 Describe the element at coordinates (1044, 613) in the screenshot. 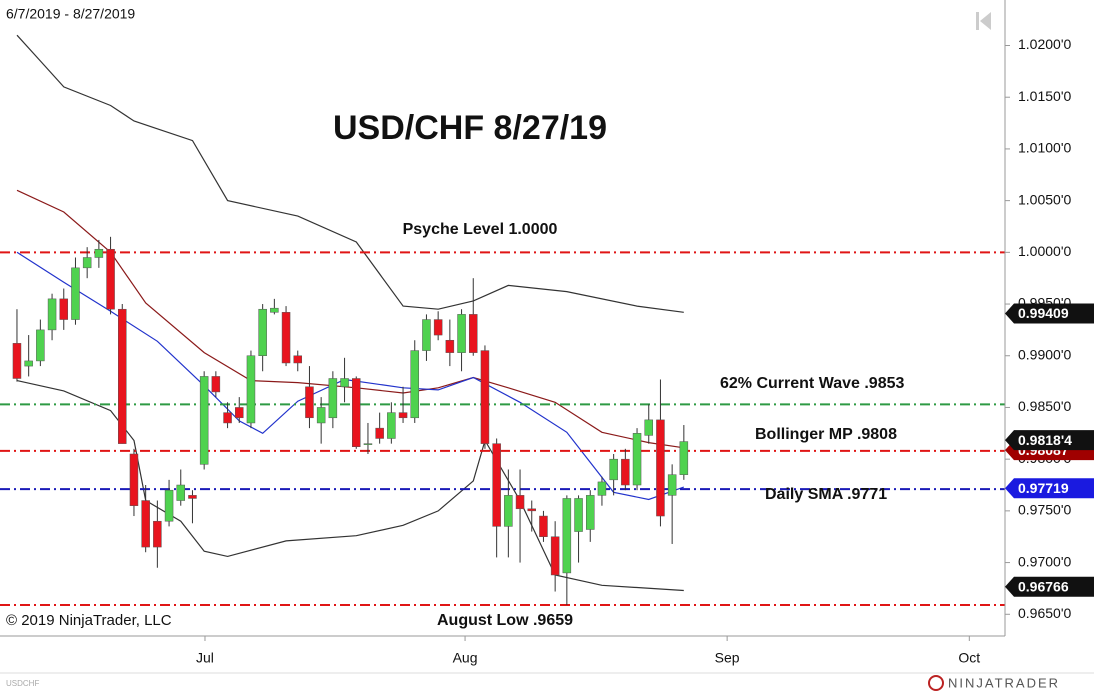

I see `y-tick-label: 0.9650'0` at that location.